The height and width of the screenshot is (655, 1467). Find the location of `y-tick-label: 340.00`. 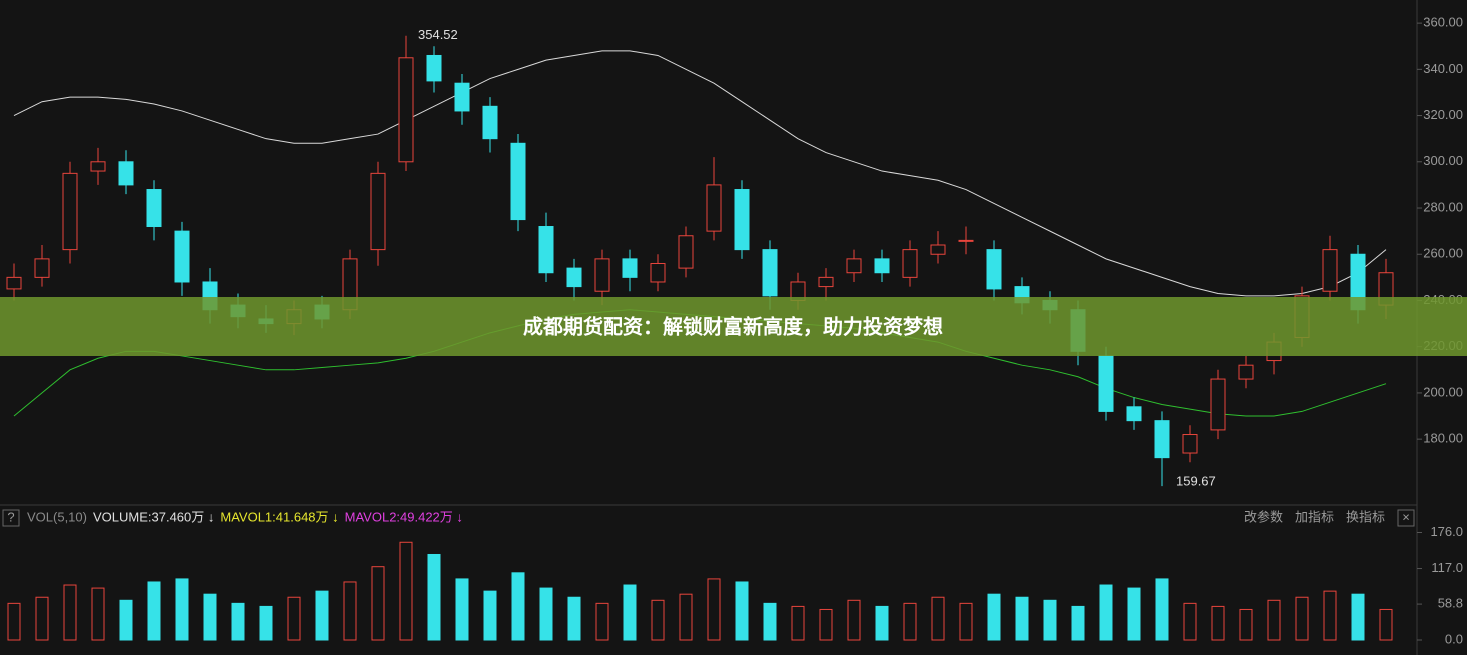

y-tick-label: 340.00 is located at coordinates (1443, 68).